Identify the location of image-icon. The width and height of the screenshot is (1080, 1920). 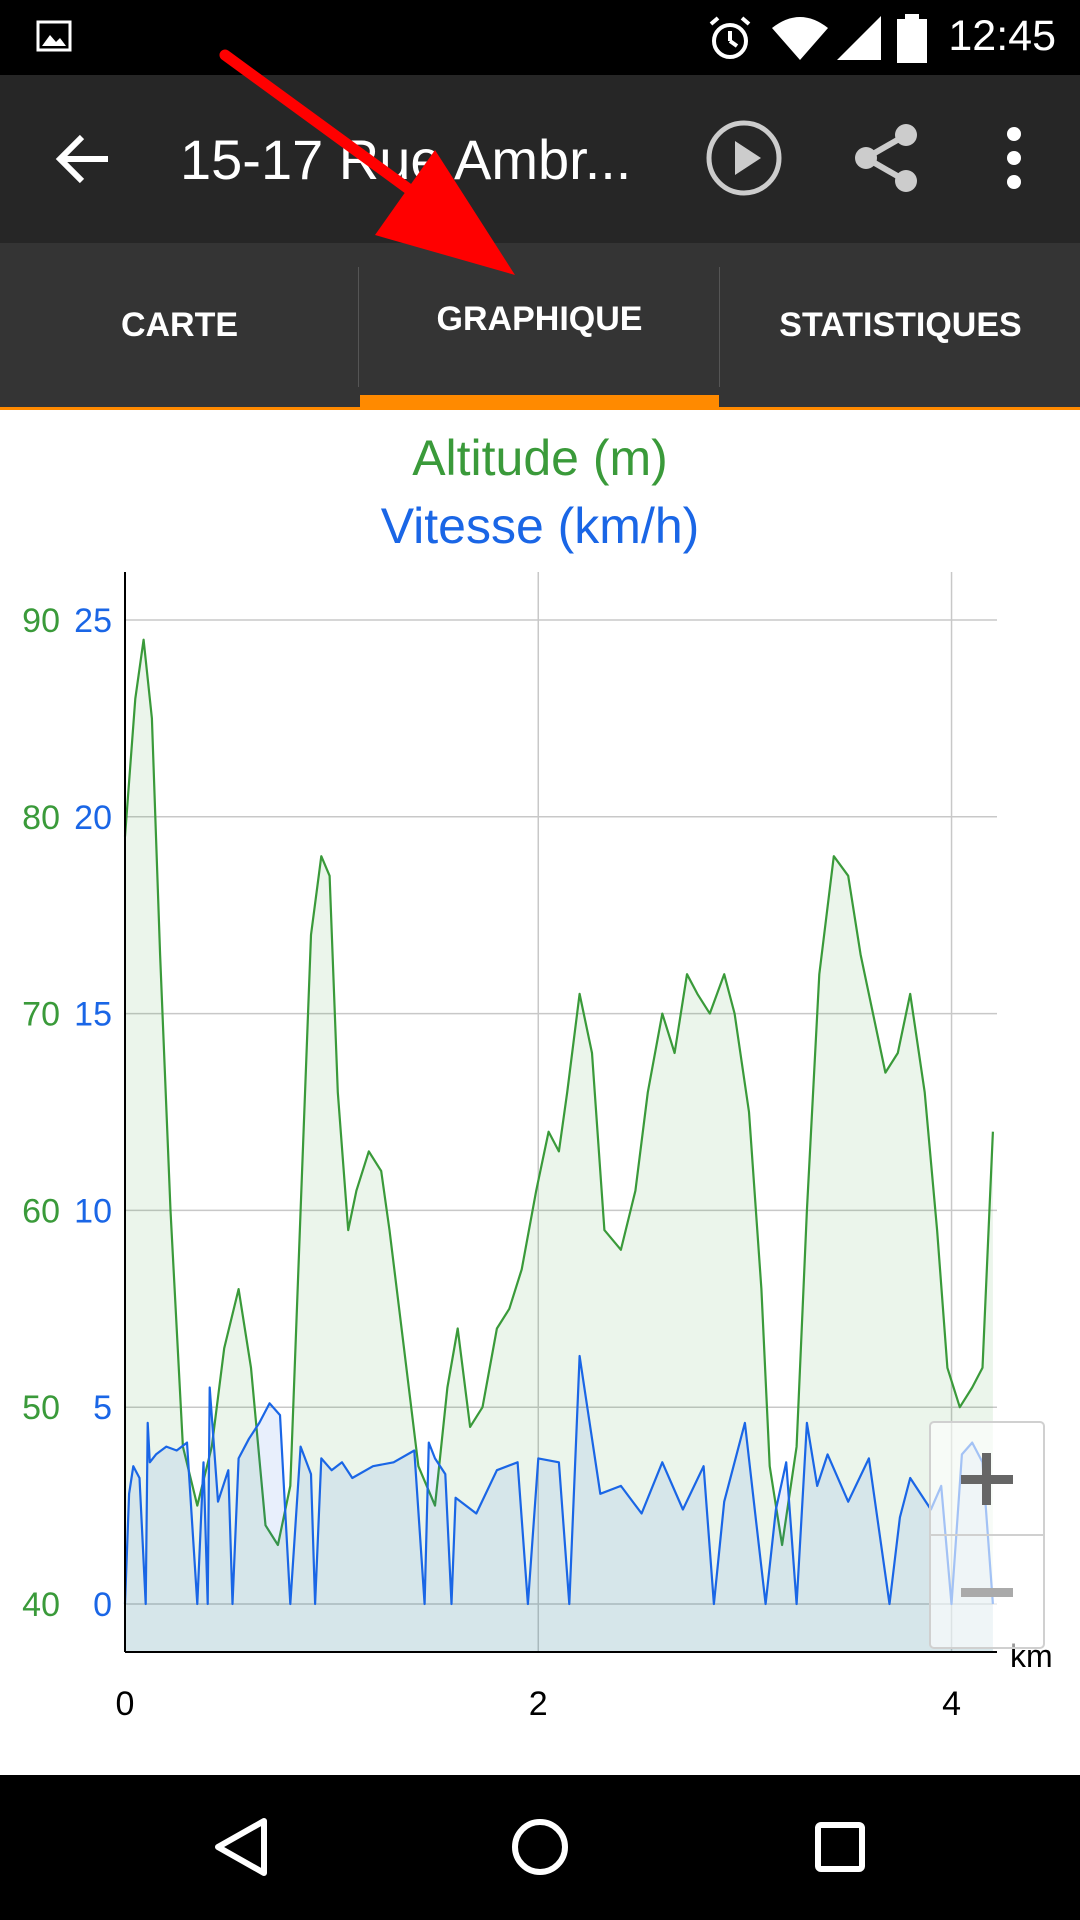
(54, 36).